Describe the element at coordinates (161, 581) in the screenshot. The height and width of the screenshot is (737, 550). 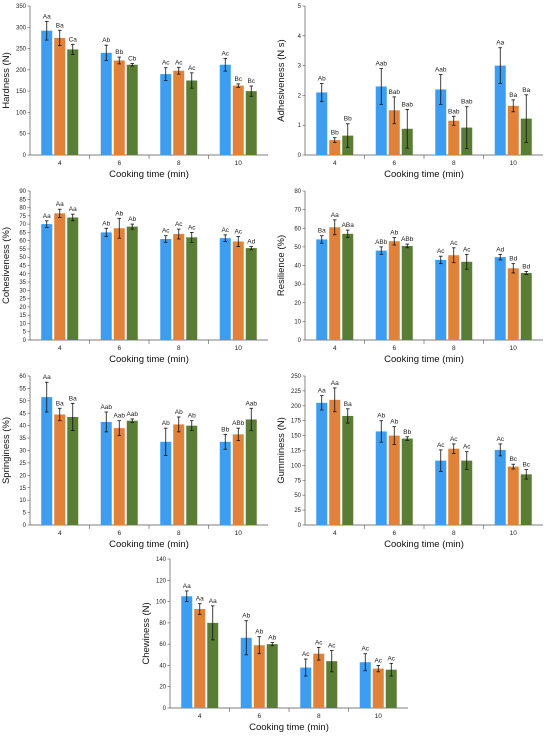
I see `y-tick-label: 120` at that location.